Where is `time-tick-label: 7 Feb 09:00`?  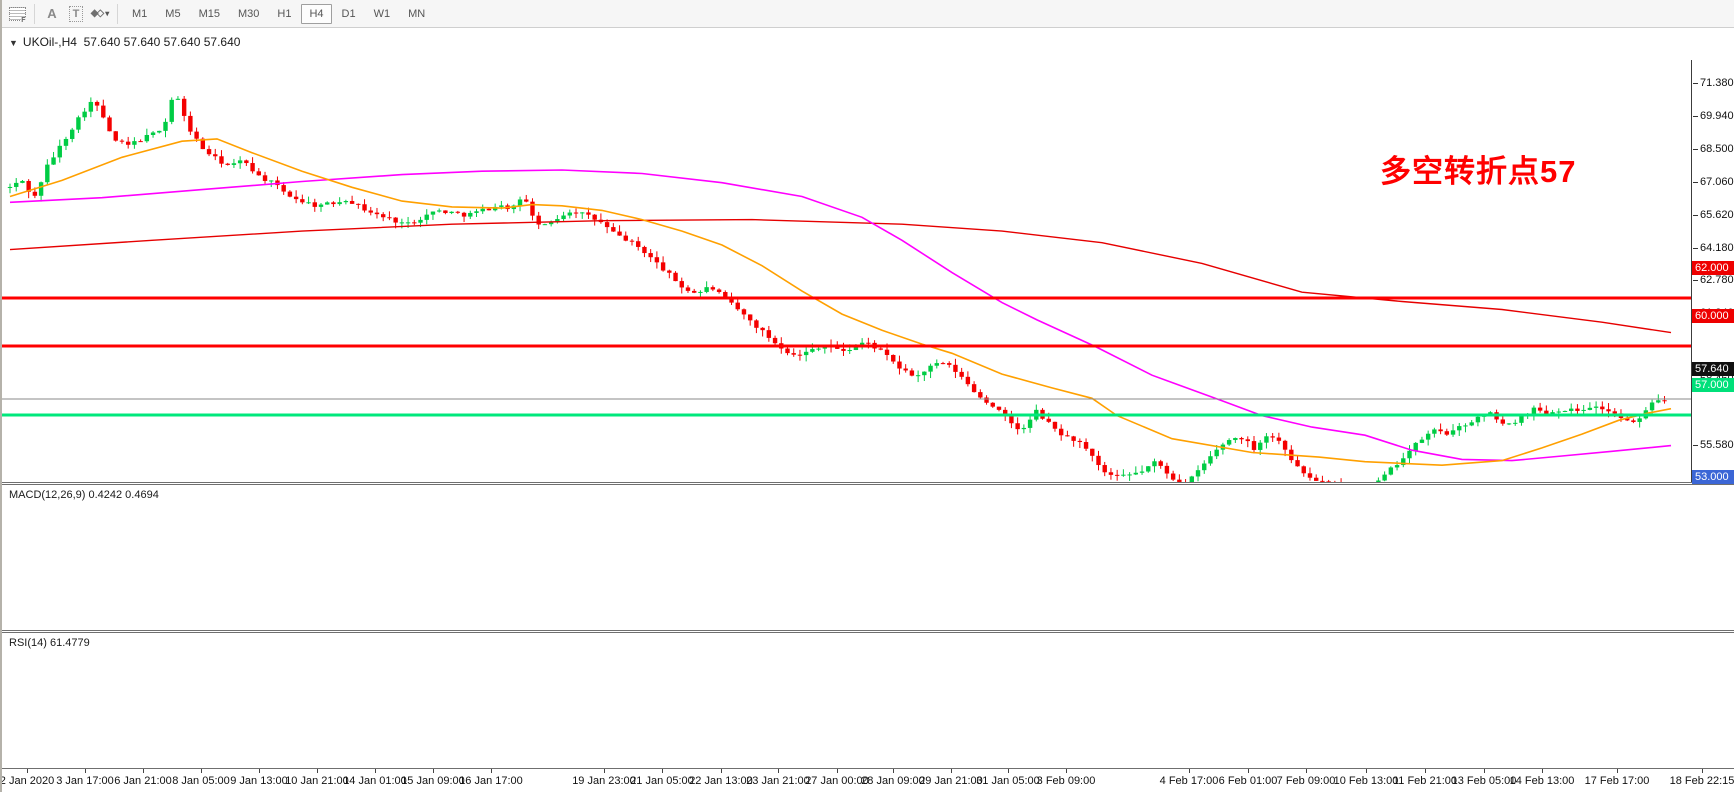
time-tick-label: 7 Feb 09:00 is located at coordinates (1306, 781).